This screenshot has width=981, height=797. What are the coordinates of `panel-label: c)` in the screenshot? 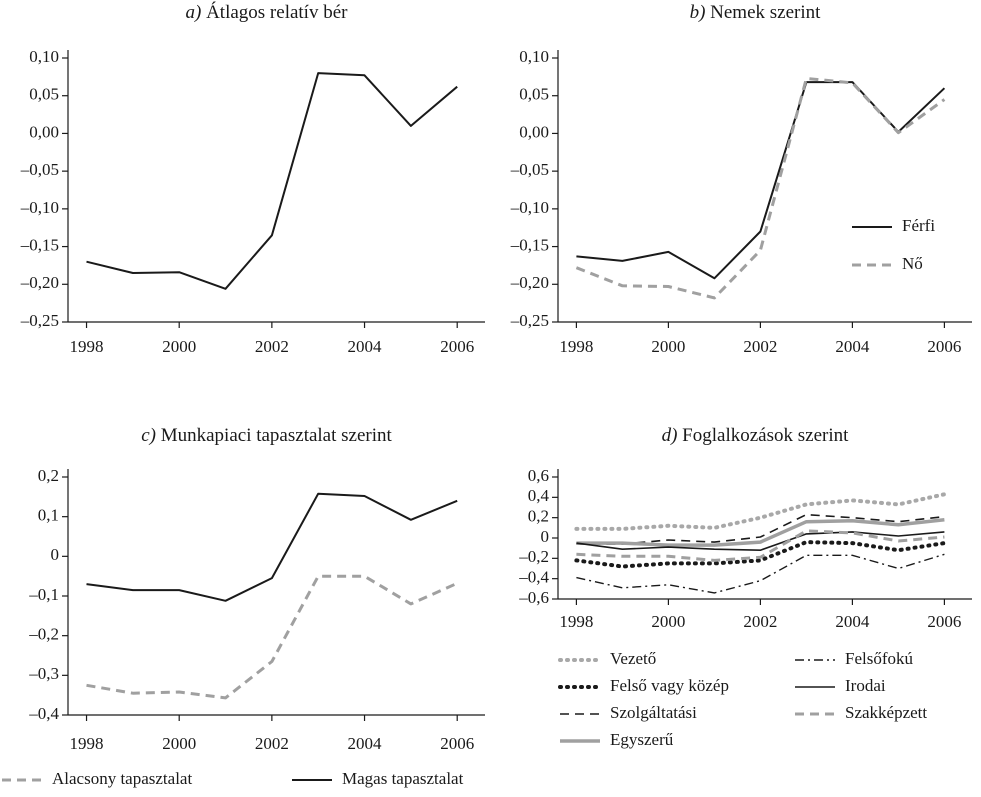 It's located at (148, 435).